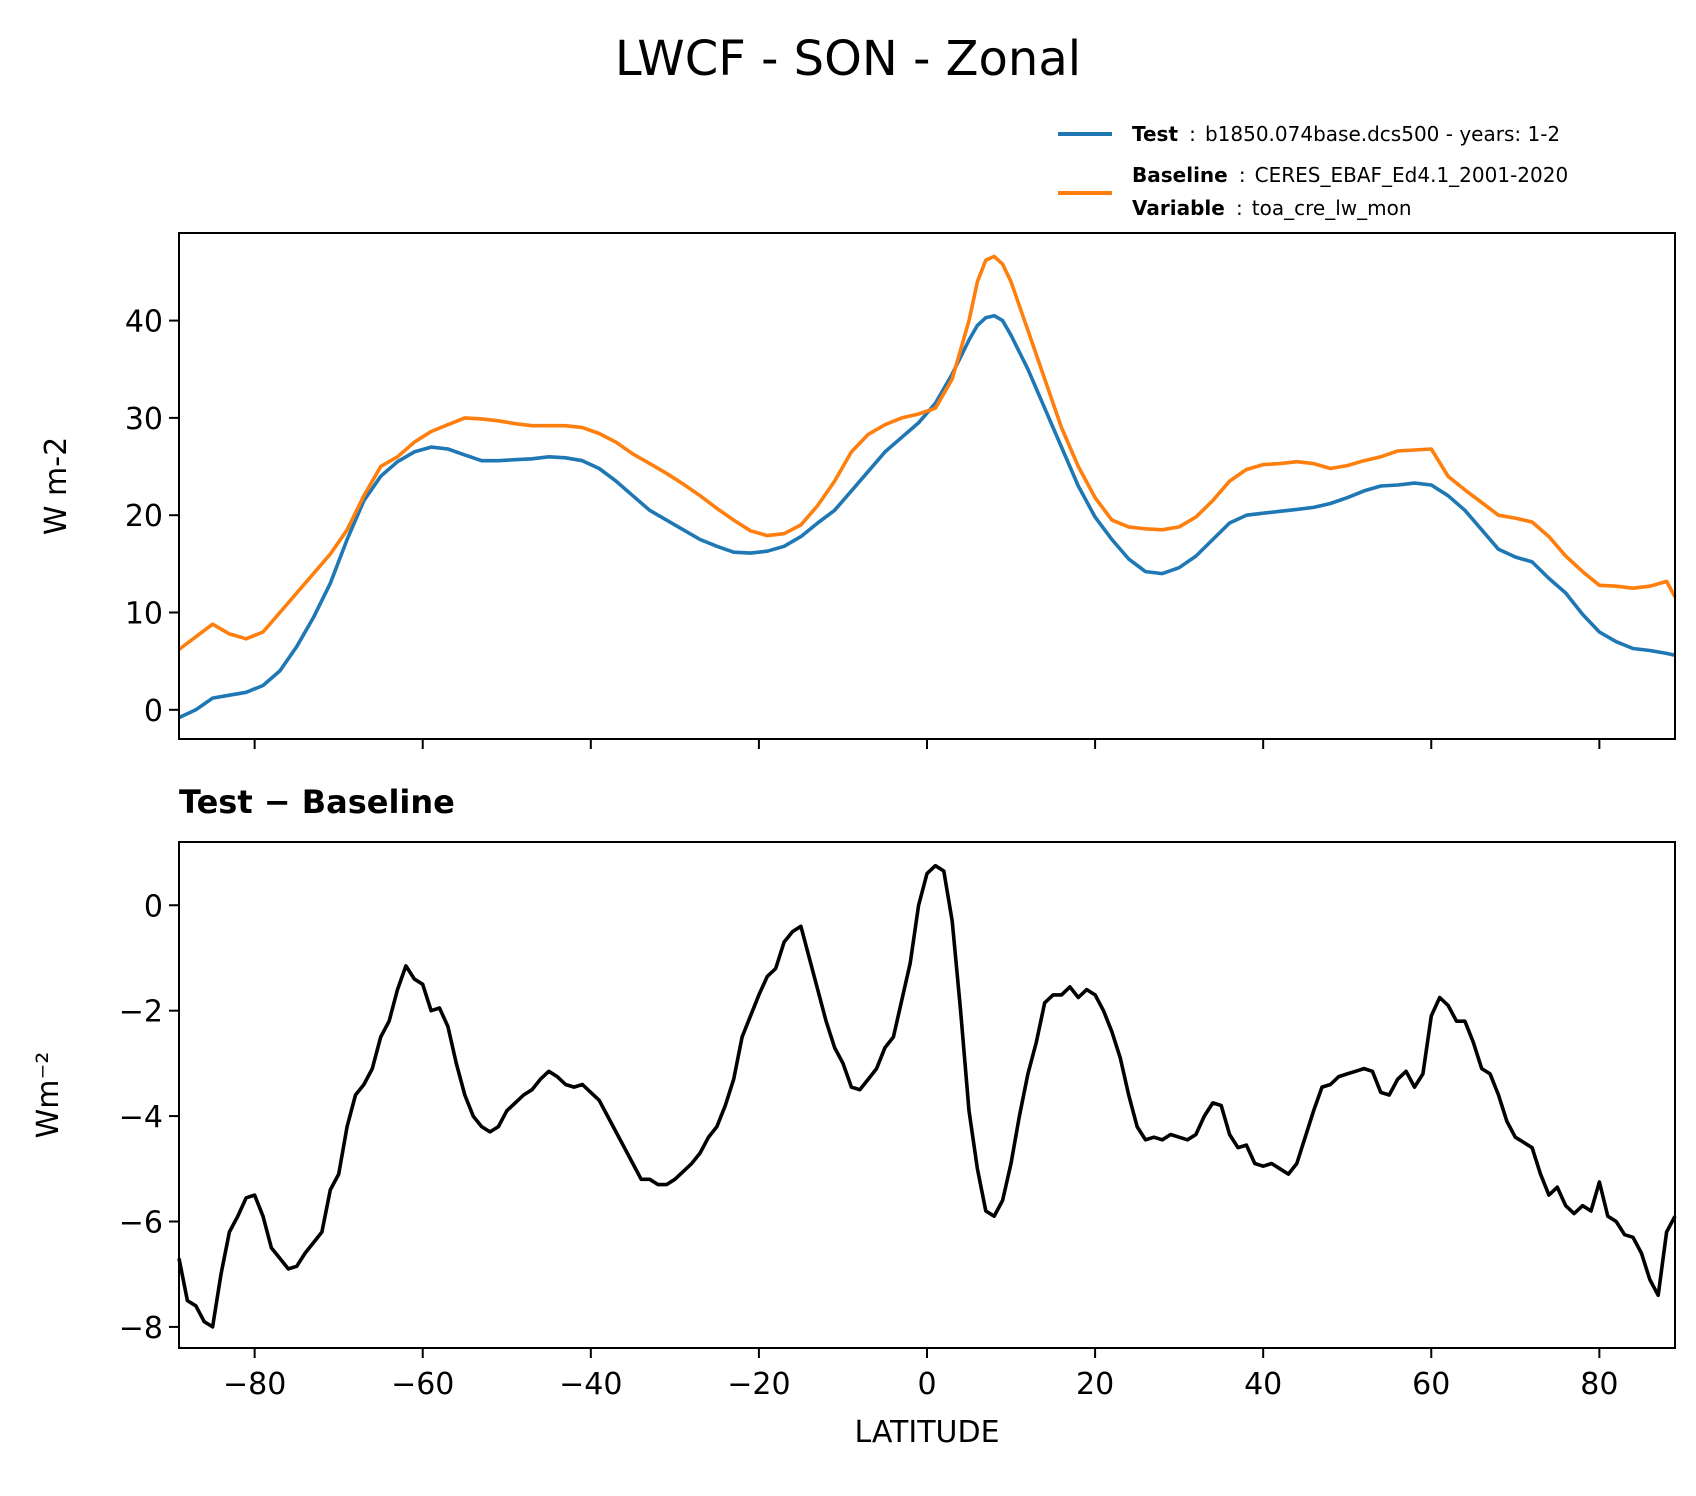  What do you see at coordinates (848, 59) in the screenshot?
I see `figure-title: LWCF - SON - Zonal` at bounding box center [848, 59].